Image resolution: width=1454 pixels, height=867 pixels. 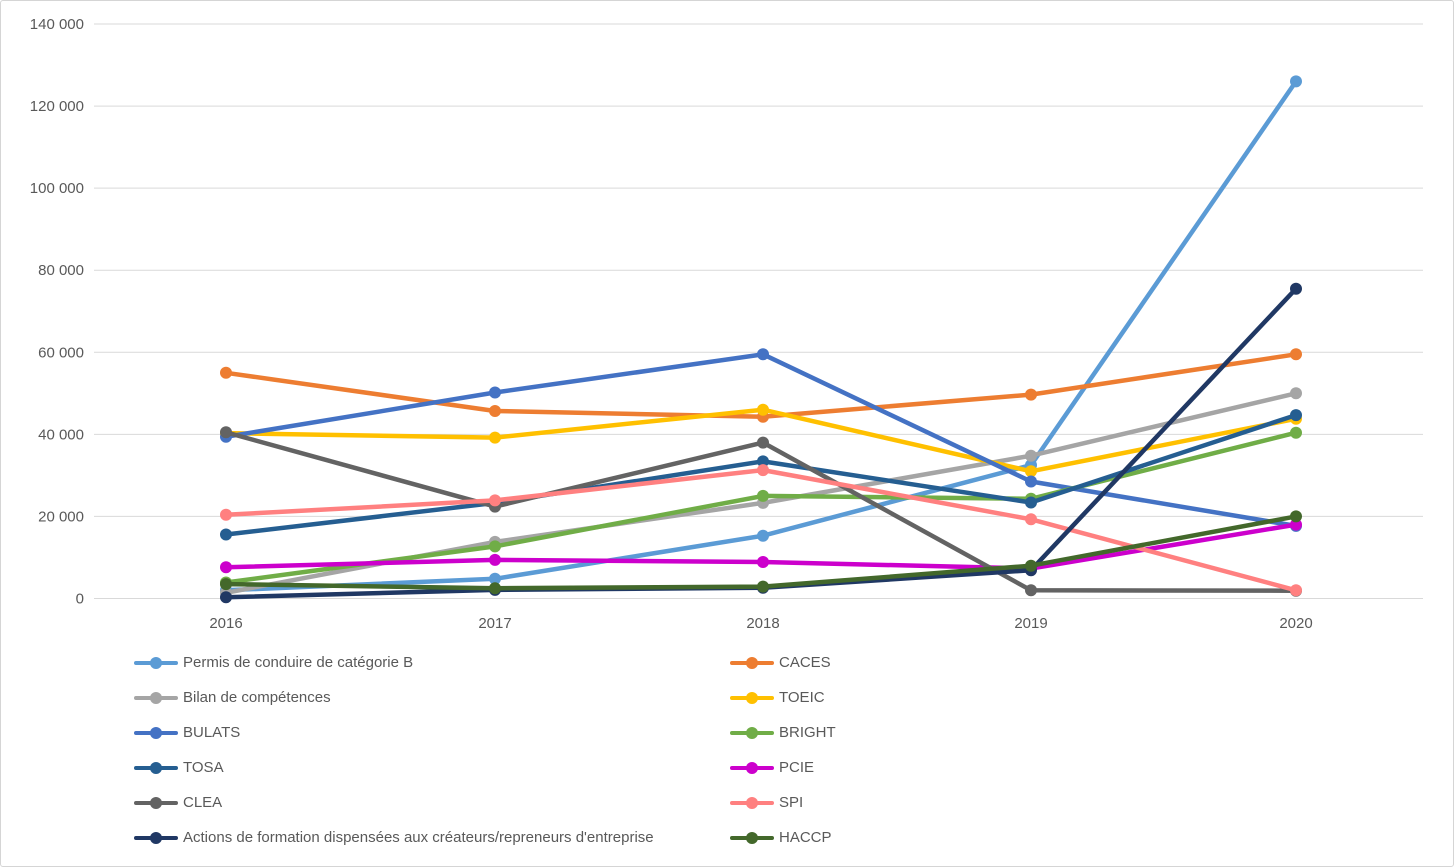 What do you see at coordinates (805, 837) in the screenshot?
I see `legend-label: HACCP` at bounding box center [805, 837].